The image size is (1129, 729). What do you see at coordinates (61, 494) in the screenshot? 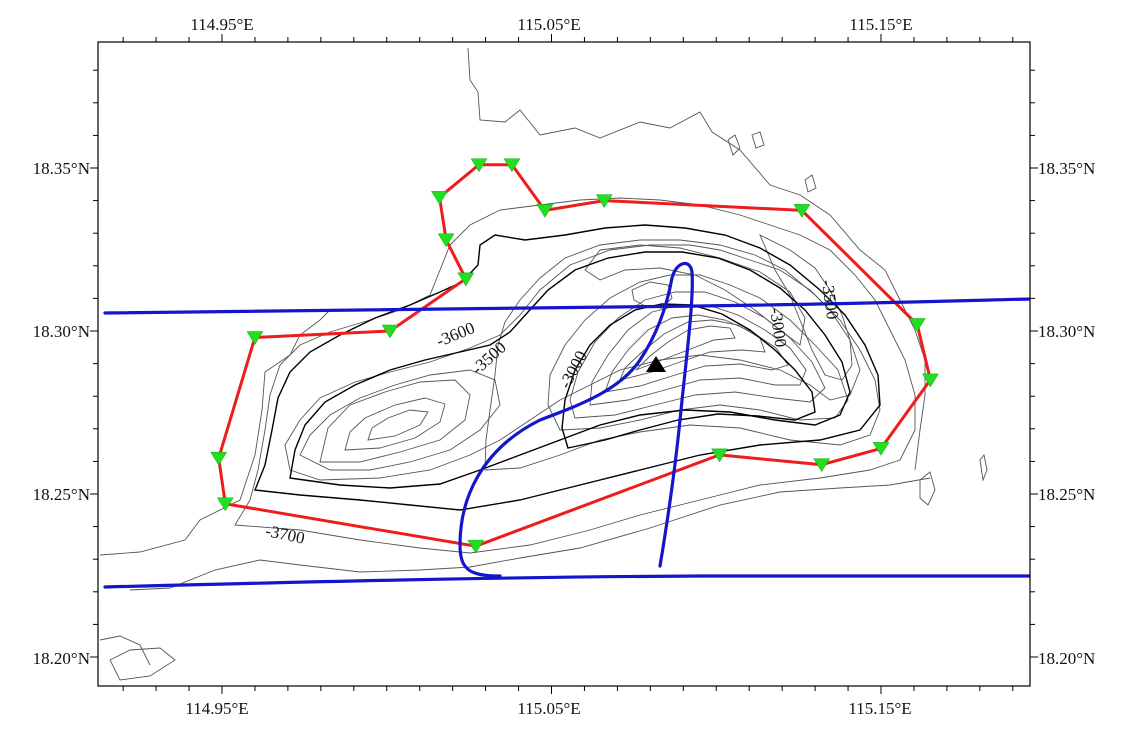
I see `lat-label-left-3: 18.25°N` at bounding box center [61, 494].